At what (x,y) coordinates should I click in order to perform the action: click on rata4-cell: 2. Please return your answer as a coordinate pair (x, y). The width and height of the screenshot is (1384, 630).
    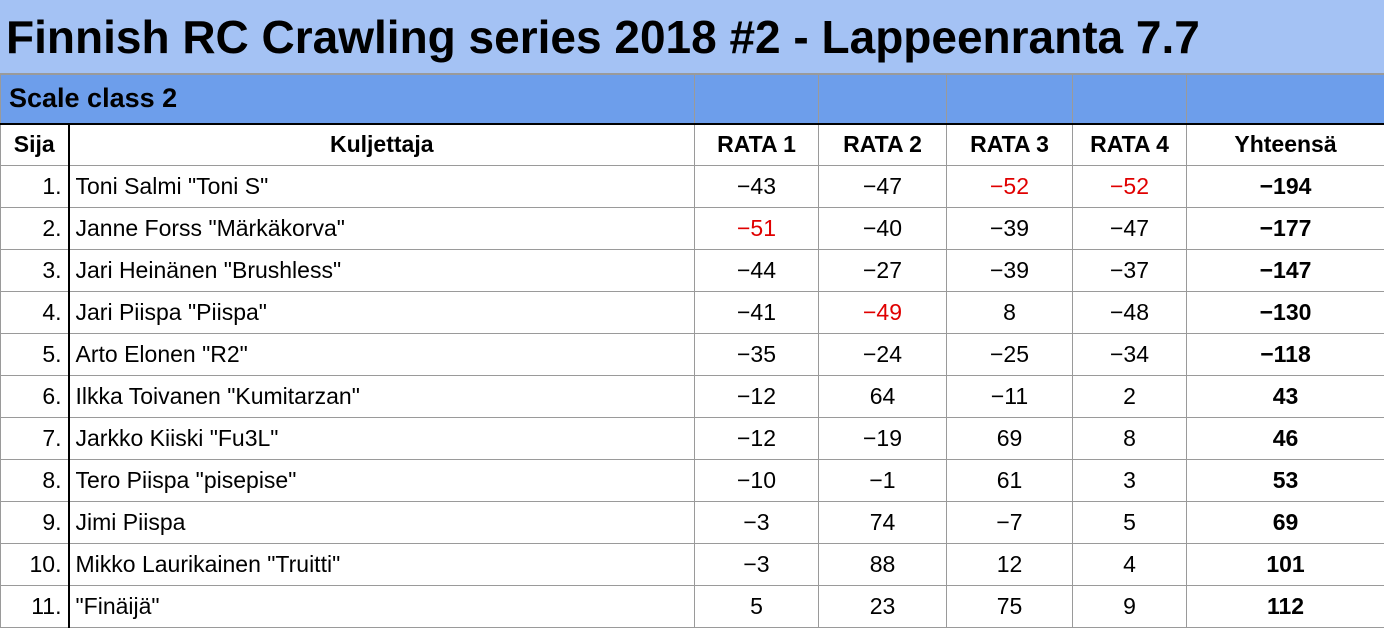
    Looking at the image, I should click on (1129, 396).